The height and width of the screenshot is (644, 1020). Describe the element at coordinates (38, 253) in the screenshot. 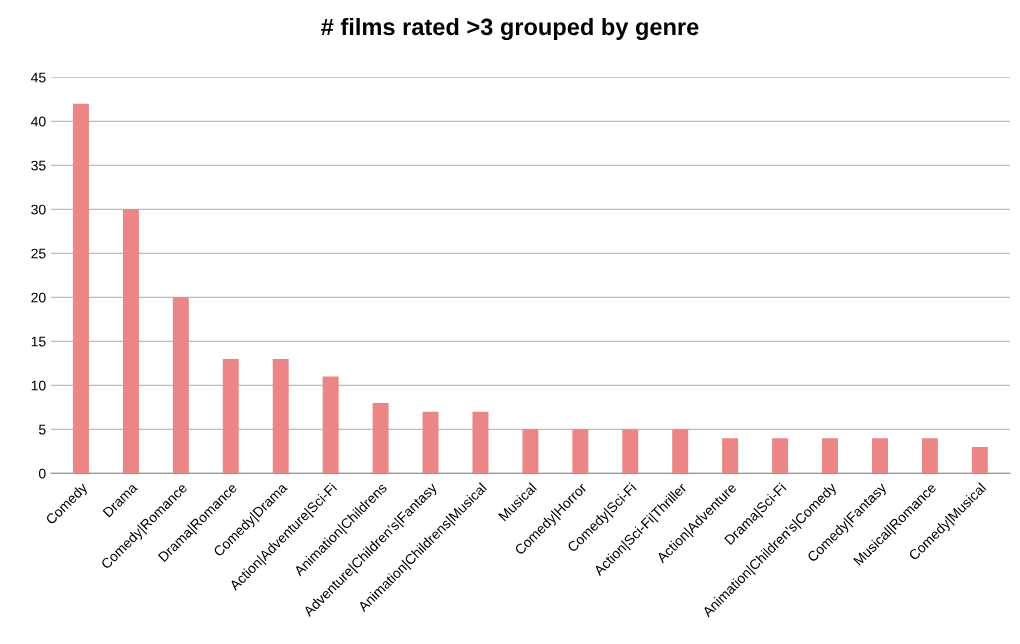

I see `y-tick-label: 25` at that location.